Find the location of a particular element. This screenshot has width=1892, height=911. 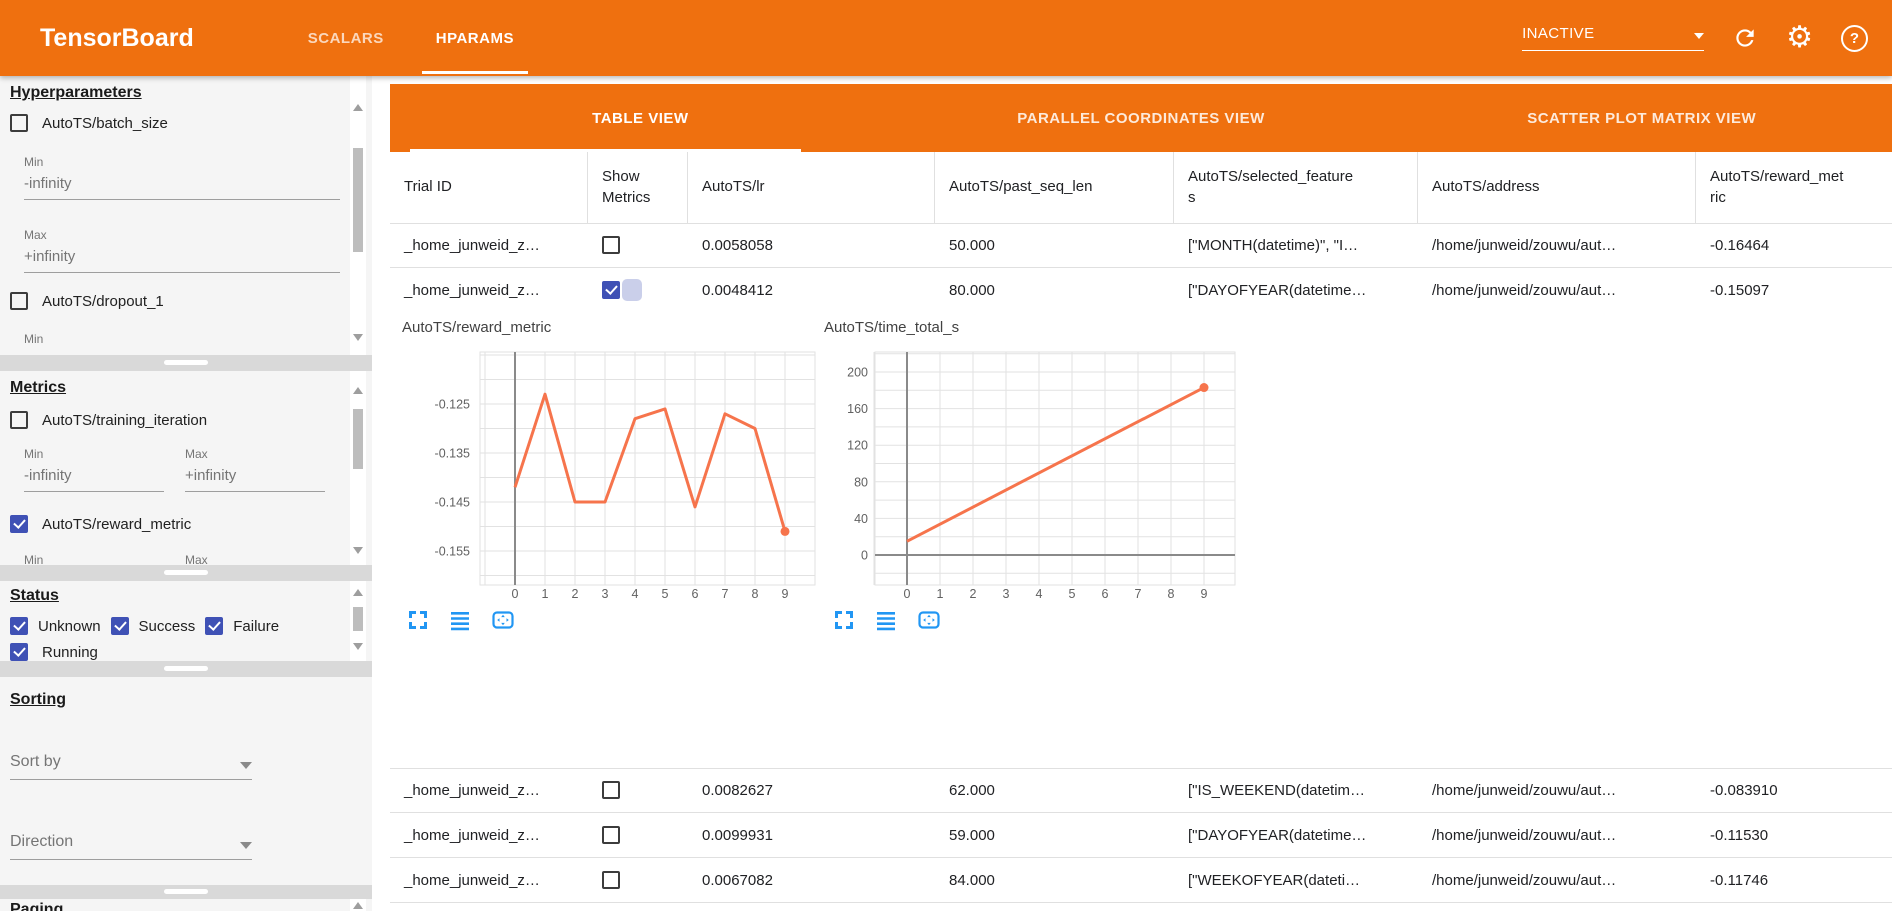

app-title: TensorBoard is located at coordinates (117, 37).